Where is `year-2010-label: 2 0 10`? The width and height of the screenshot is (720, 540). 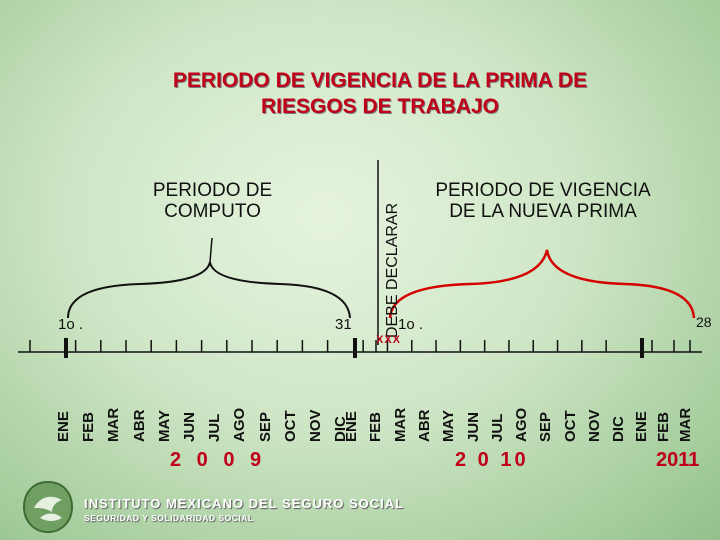 year-2010-label: 2 0 10 is located at coordinates (492, 460).